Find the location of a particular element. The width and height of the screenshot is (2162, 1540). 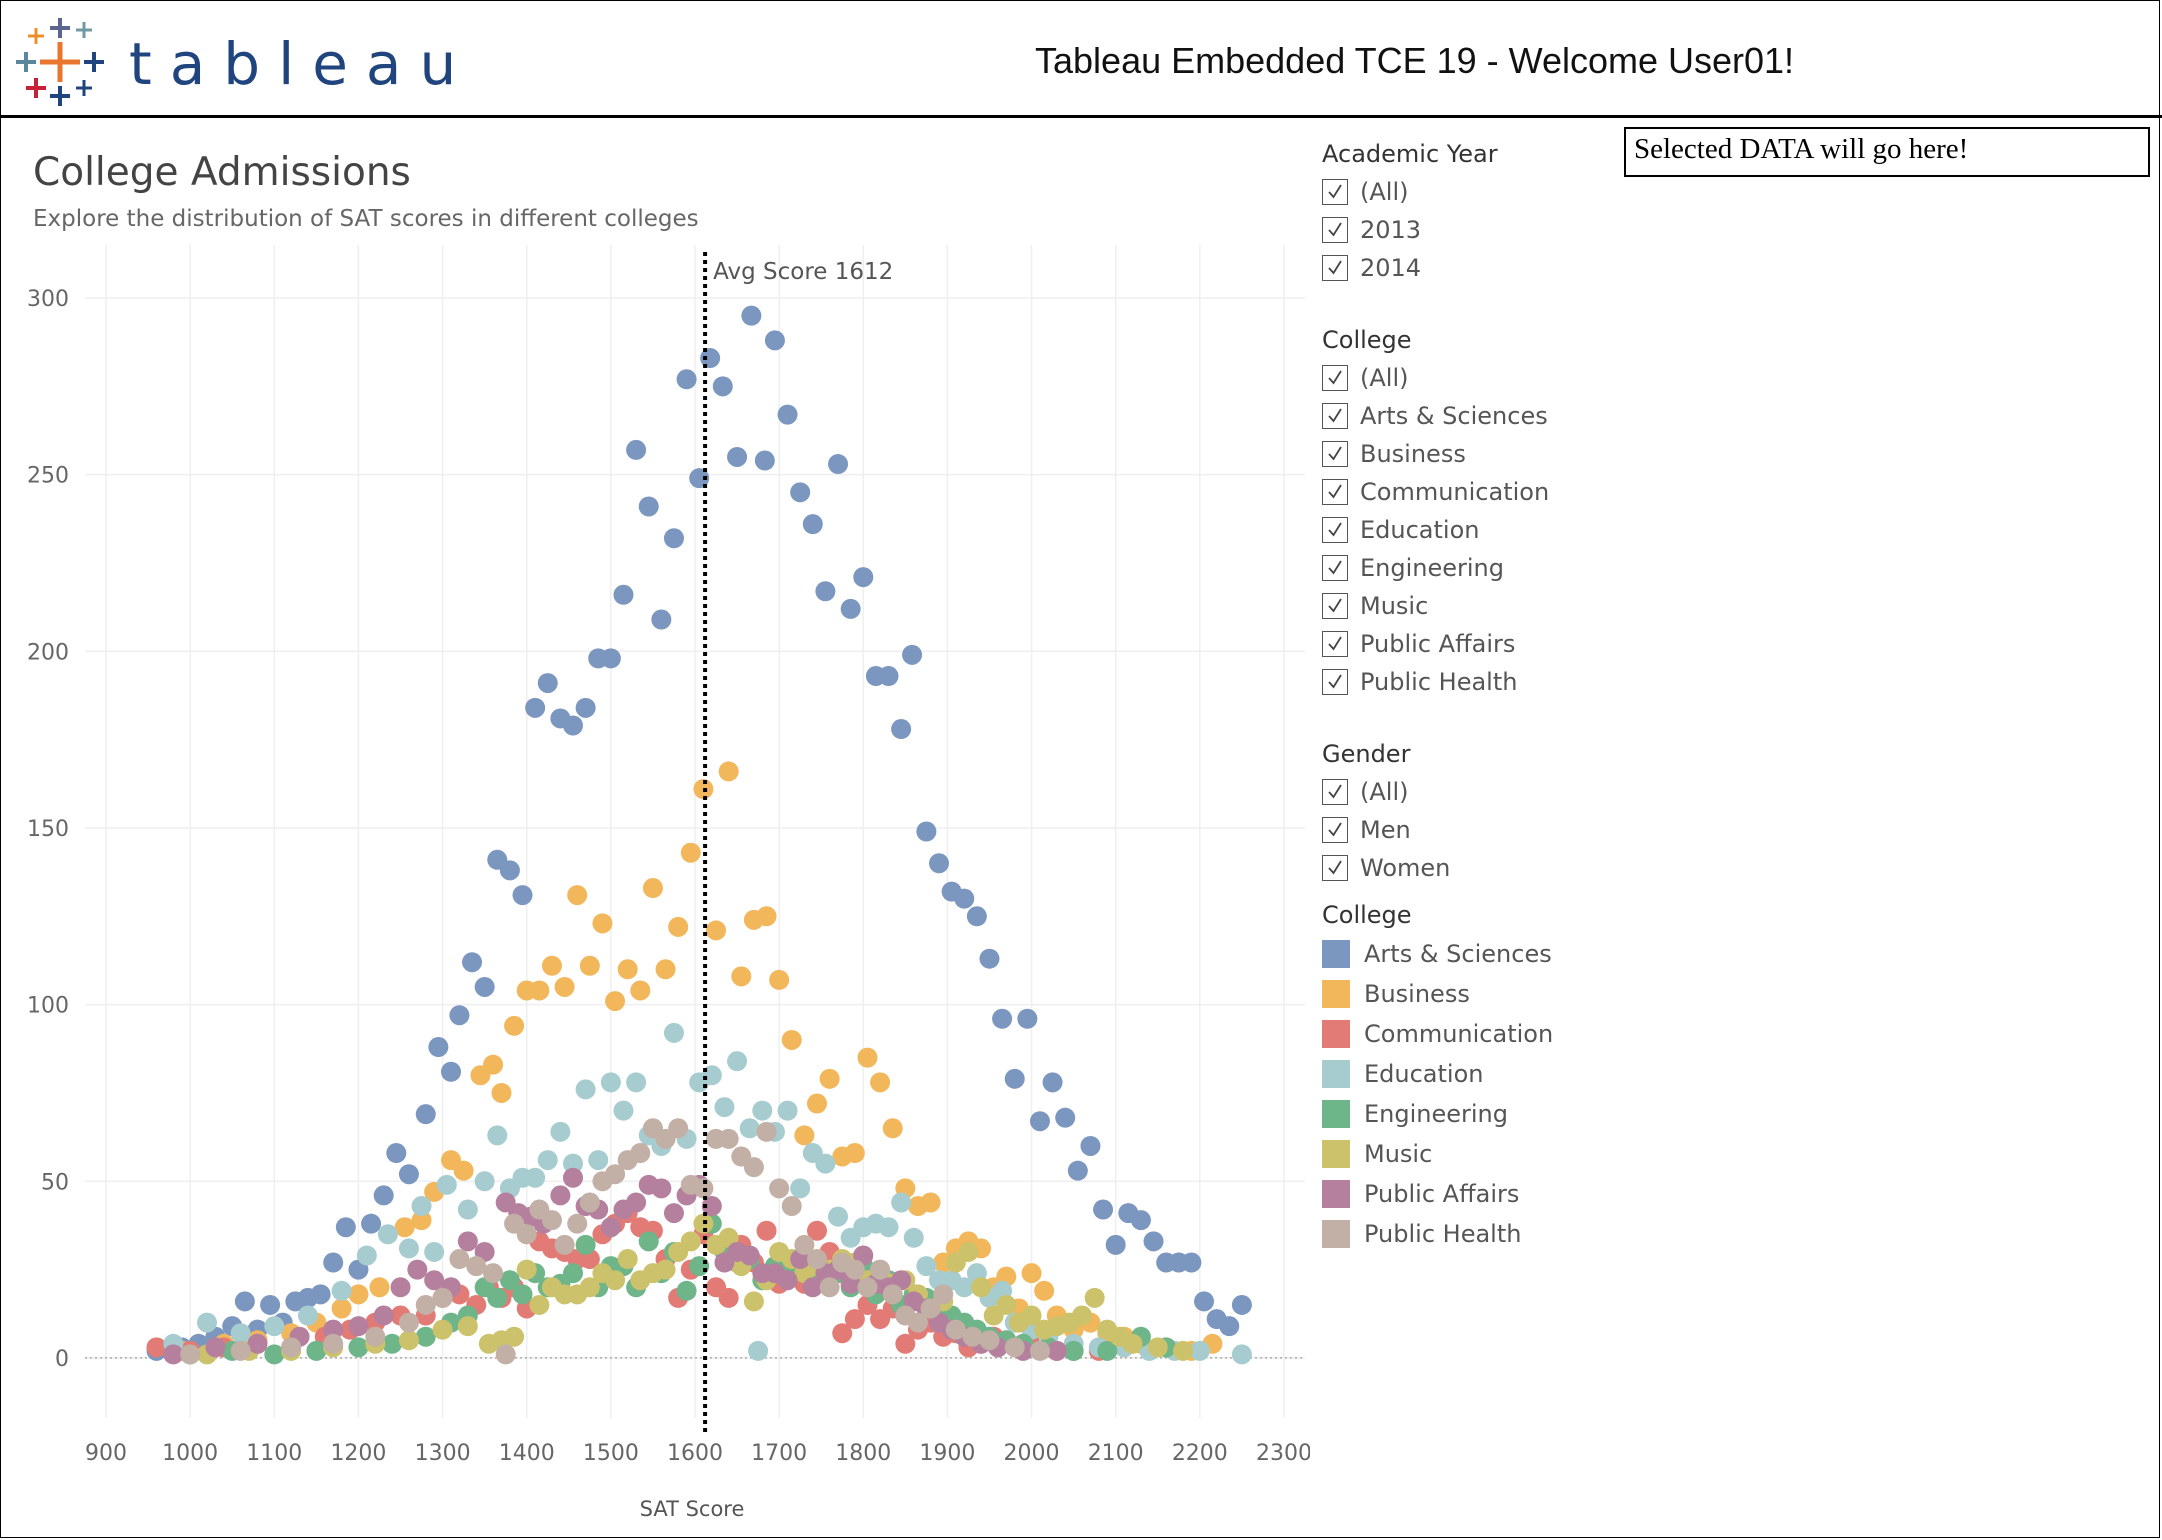

filter-option-business: Business is located at coordinates (1472, 454).